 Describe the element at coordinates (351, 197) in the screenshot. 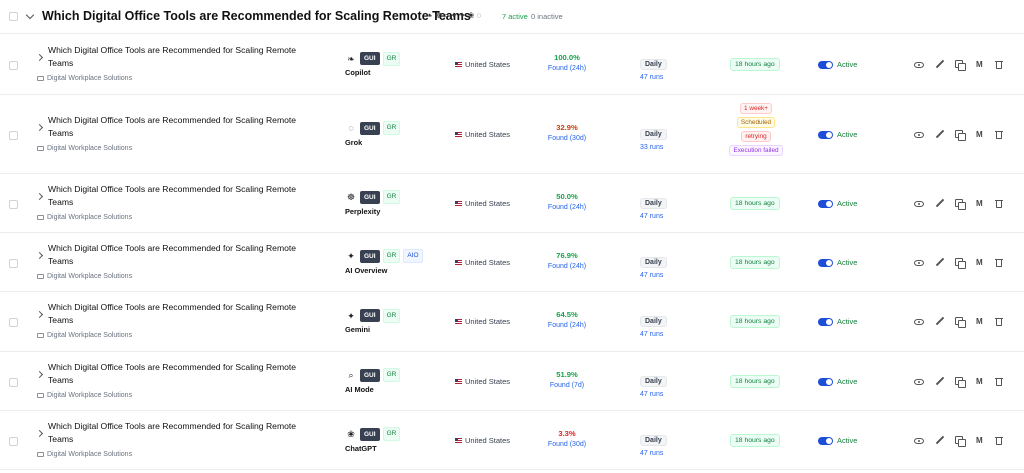

I see `perplexity-icon: ☸` at that location.